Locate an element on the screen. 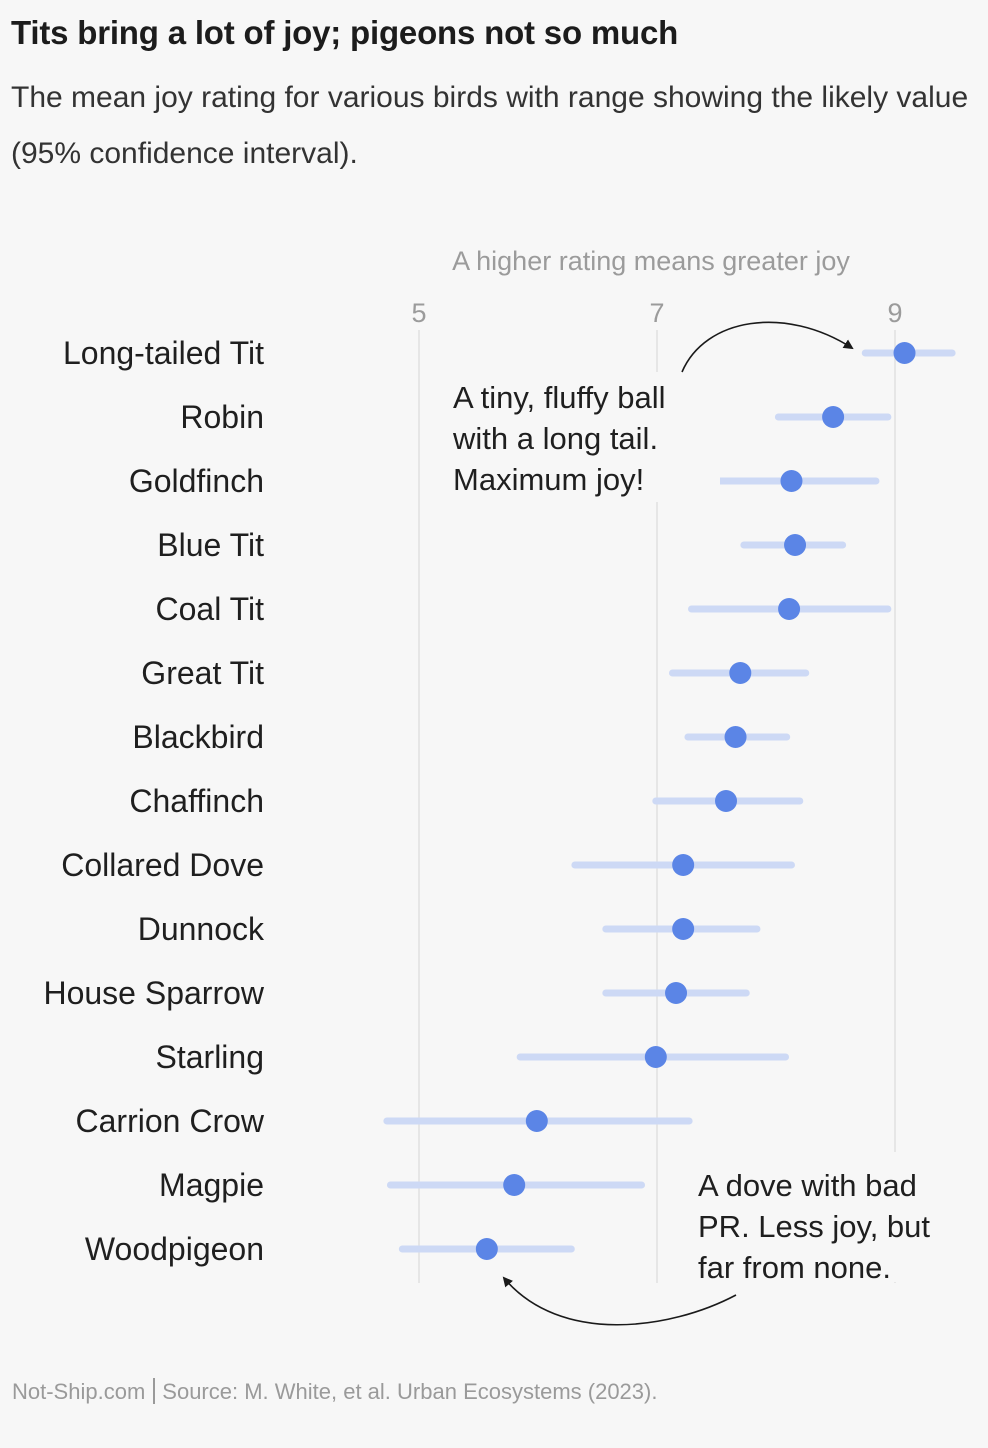  annotation-line: with a long tail. is located at coordinates (555, 438).